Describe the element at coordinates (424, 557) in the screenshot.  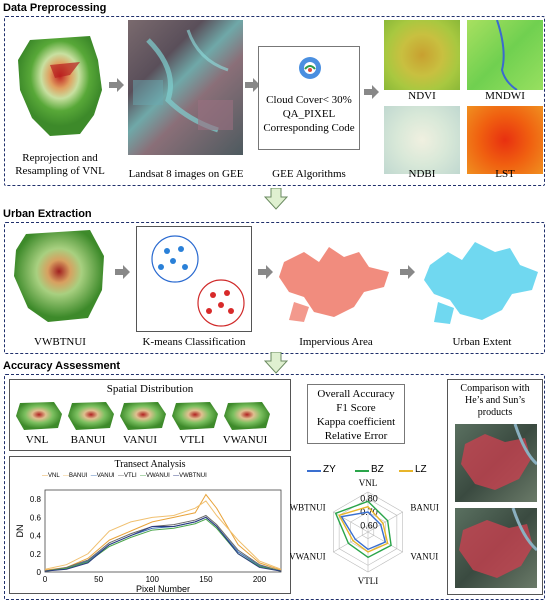
I see `radar-axis-label: VANUI` at that location.